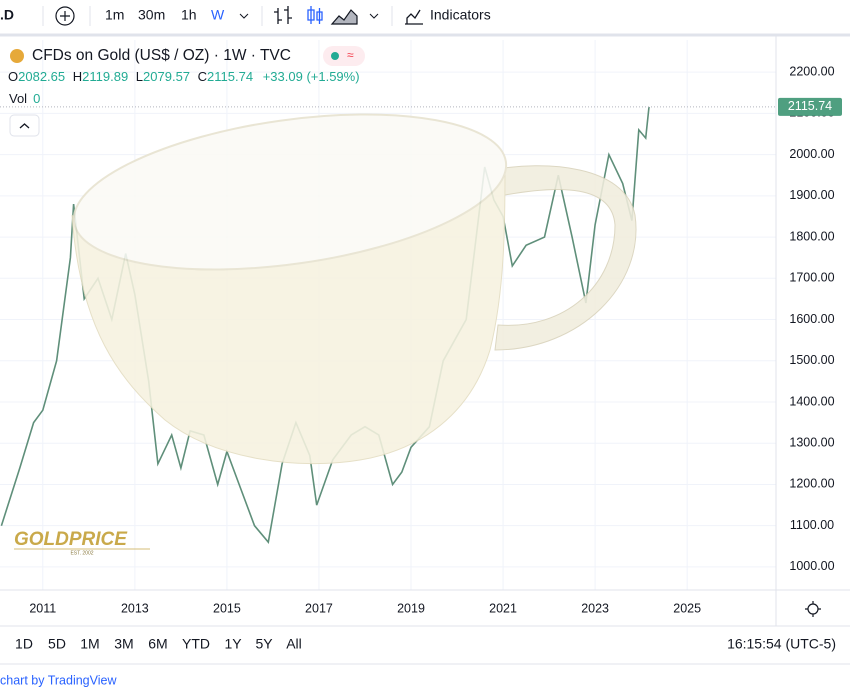 The image size is (850, 696). I want to click on symbol-logo, so click(17, 56).